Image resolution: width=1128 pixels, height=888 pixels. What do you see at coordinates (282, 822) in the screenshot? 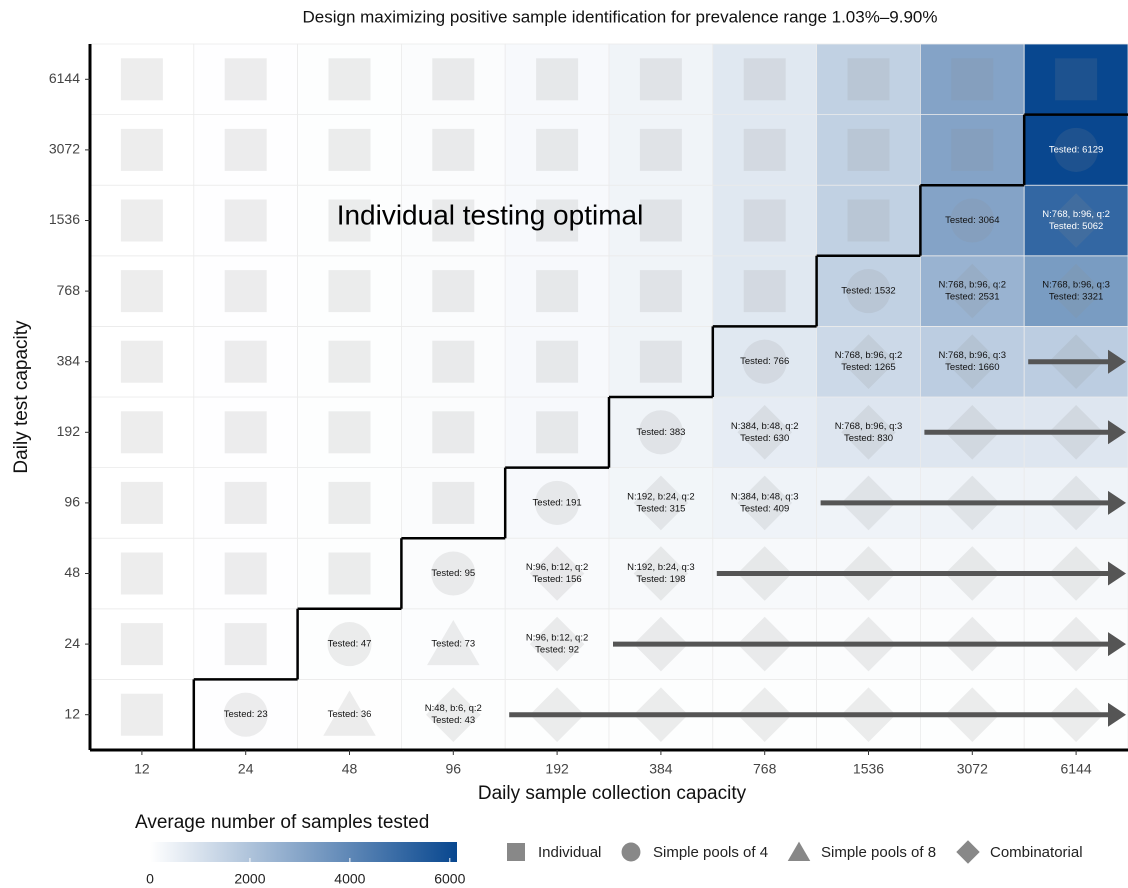
I see `colorbar-title: Average number of samples tested` at bounding box center [282, 822].